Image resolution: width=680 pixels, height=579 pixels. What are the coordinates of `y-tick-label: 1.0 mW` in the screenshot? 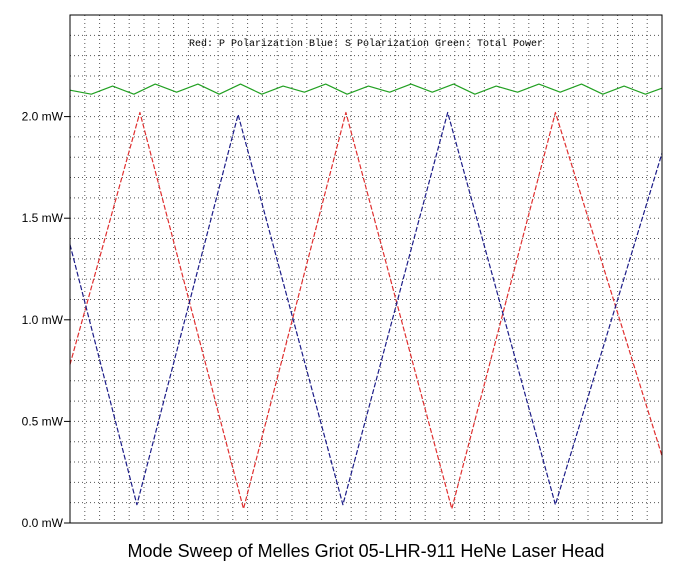 It's located at (43, 320).